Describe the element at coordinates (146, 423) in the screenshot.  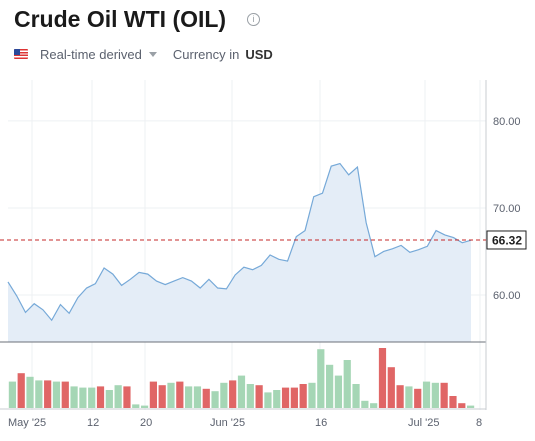
I see `x-tick-label: 20` at that location.